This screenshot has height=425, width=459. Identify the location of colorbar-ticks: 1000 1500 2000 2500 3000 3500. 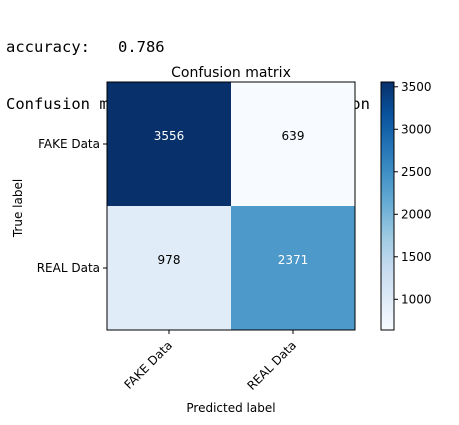
(413, 193).